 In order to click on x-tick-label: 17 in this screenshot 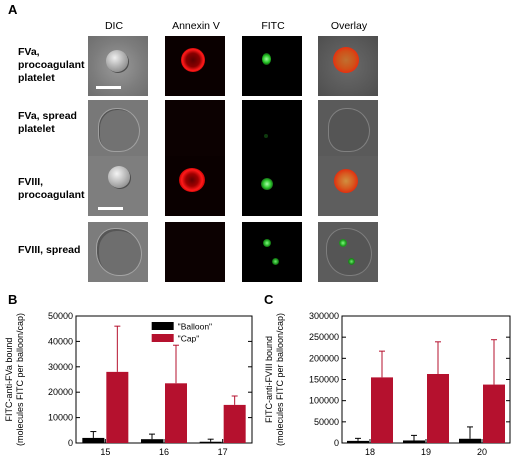, I will do `click(223, 452)`.